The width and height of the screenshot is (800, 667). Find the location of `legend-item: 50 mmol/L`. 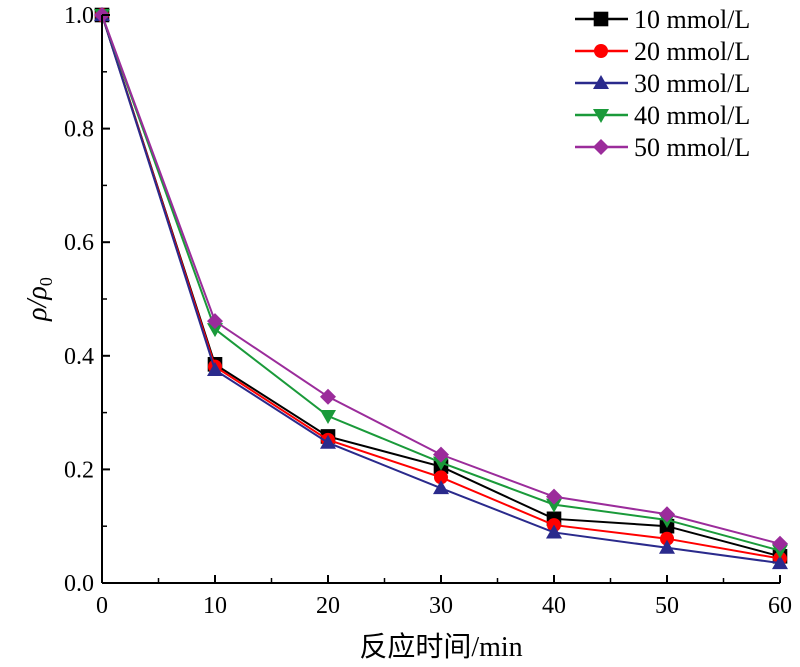

legend-item: 50 mmol/L is located at coordinates (662, 147).